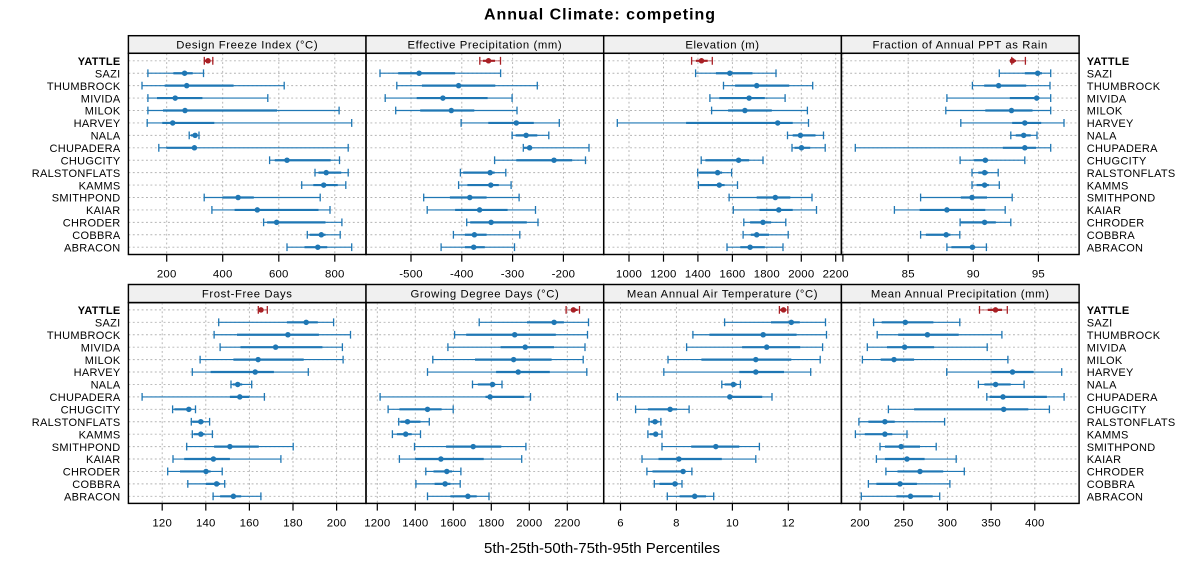 This screenshot has height=575, width=1200. Describe the element at coordinates (722, 295) in the screenshot. I see `svg-text:Mean Annual Air Temperature (°: Mean Annual Air Temperature (°C)` at that location.